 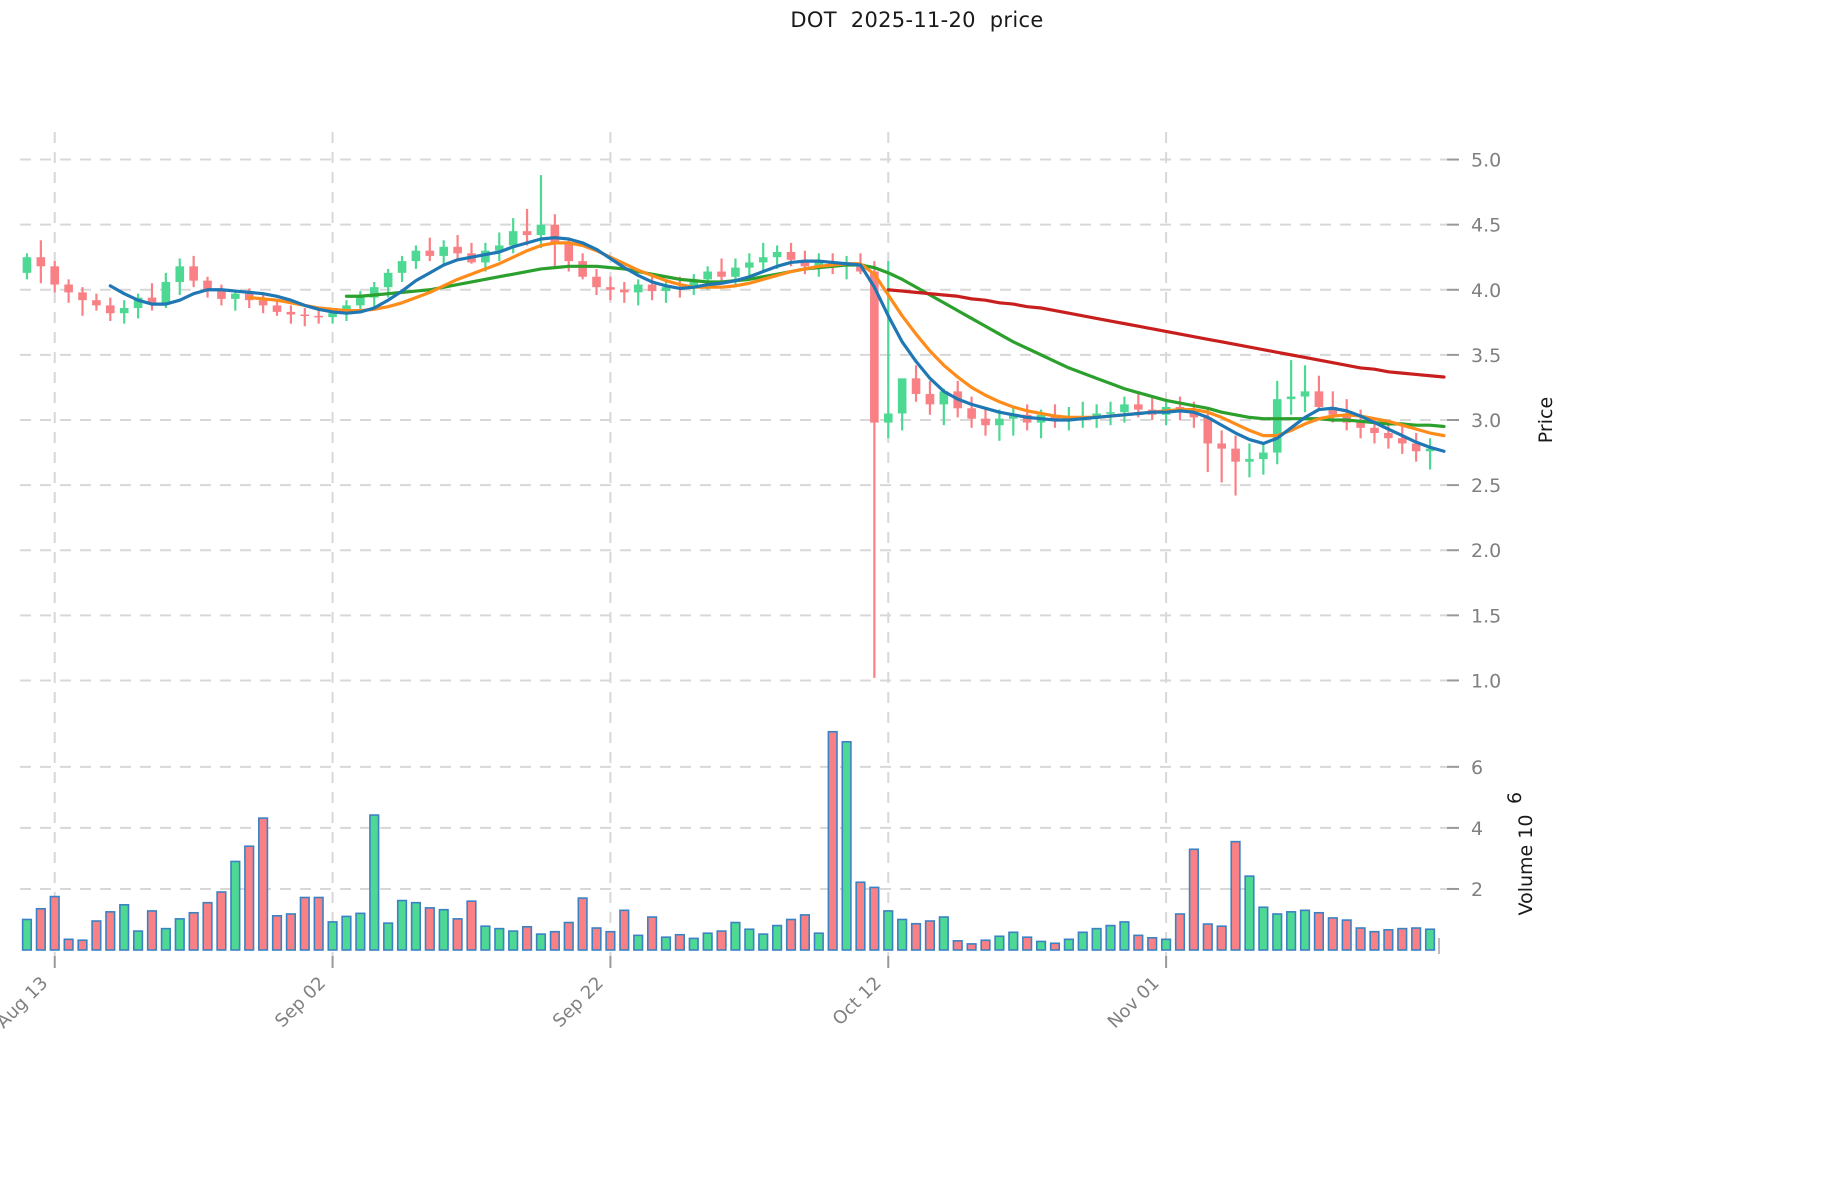 I want to click on price-tick-label: 4.0, so click(x=1486, y=291).